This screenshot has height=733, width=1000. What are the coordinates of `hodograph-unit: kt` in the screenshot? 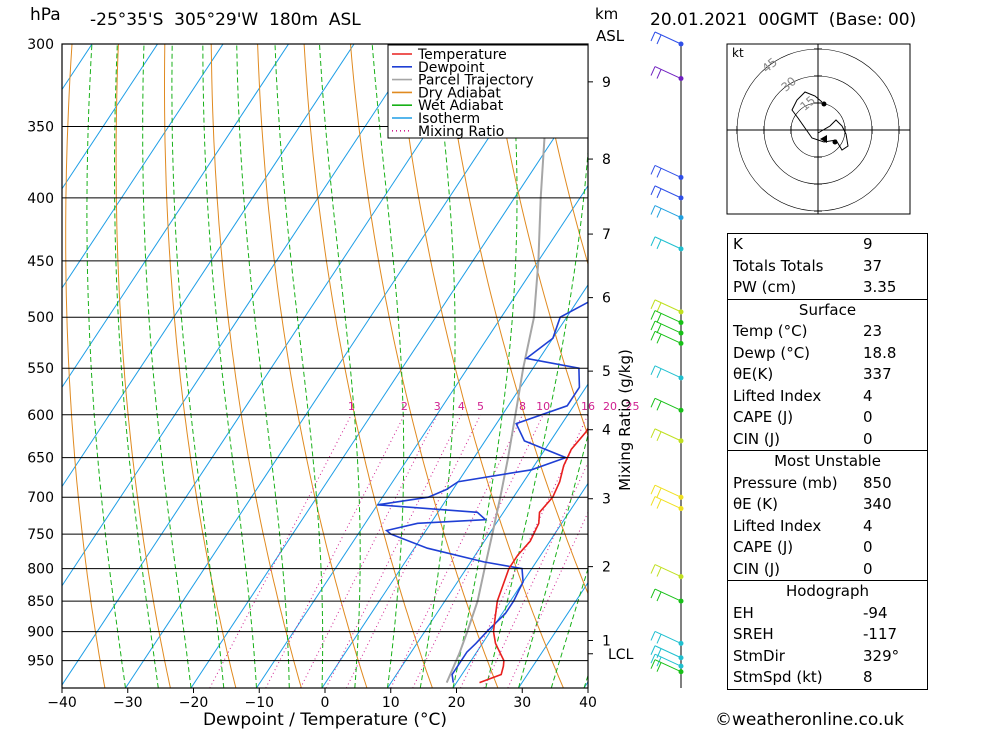 It's located at (738, 53).